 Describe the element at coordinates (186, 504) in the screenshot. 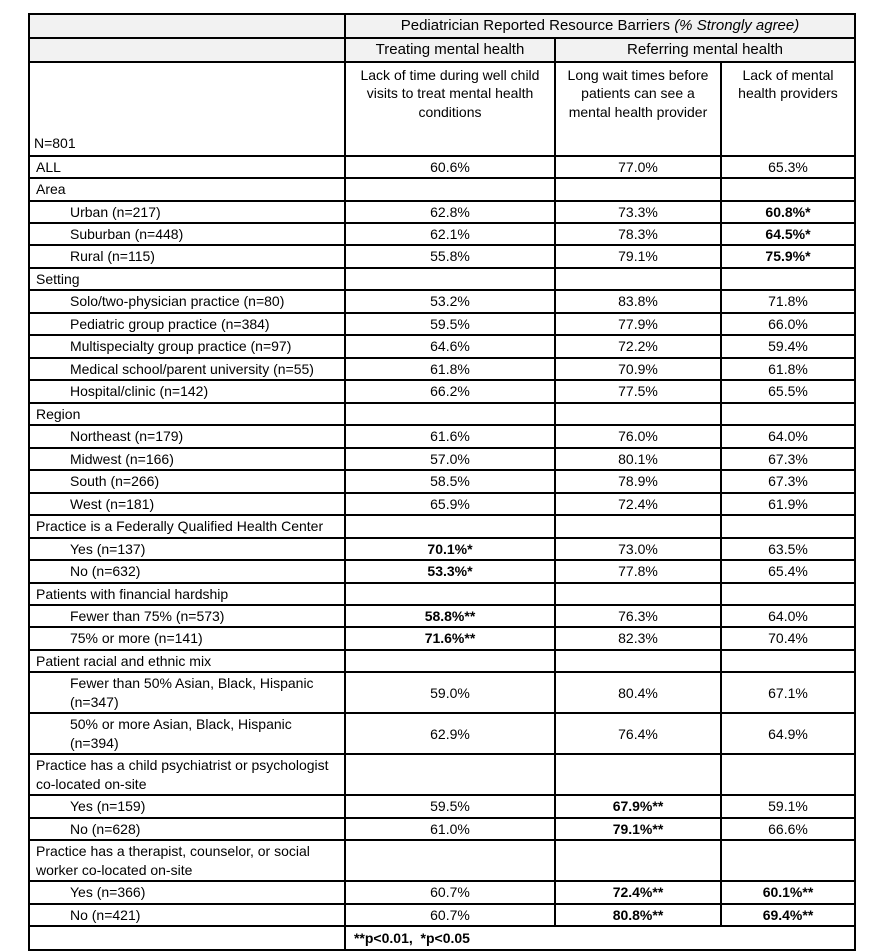

I see `row-label: West (n=181)` at that location.